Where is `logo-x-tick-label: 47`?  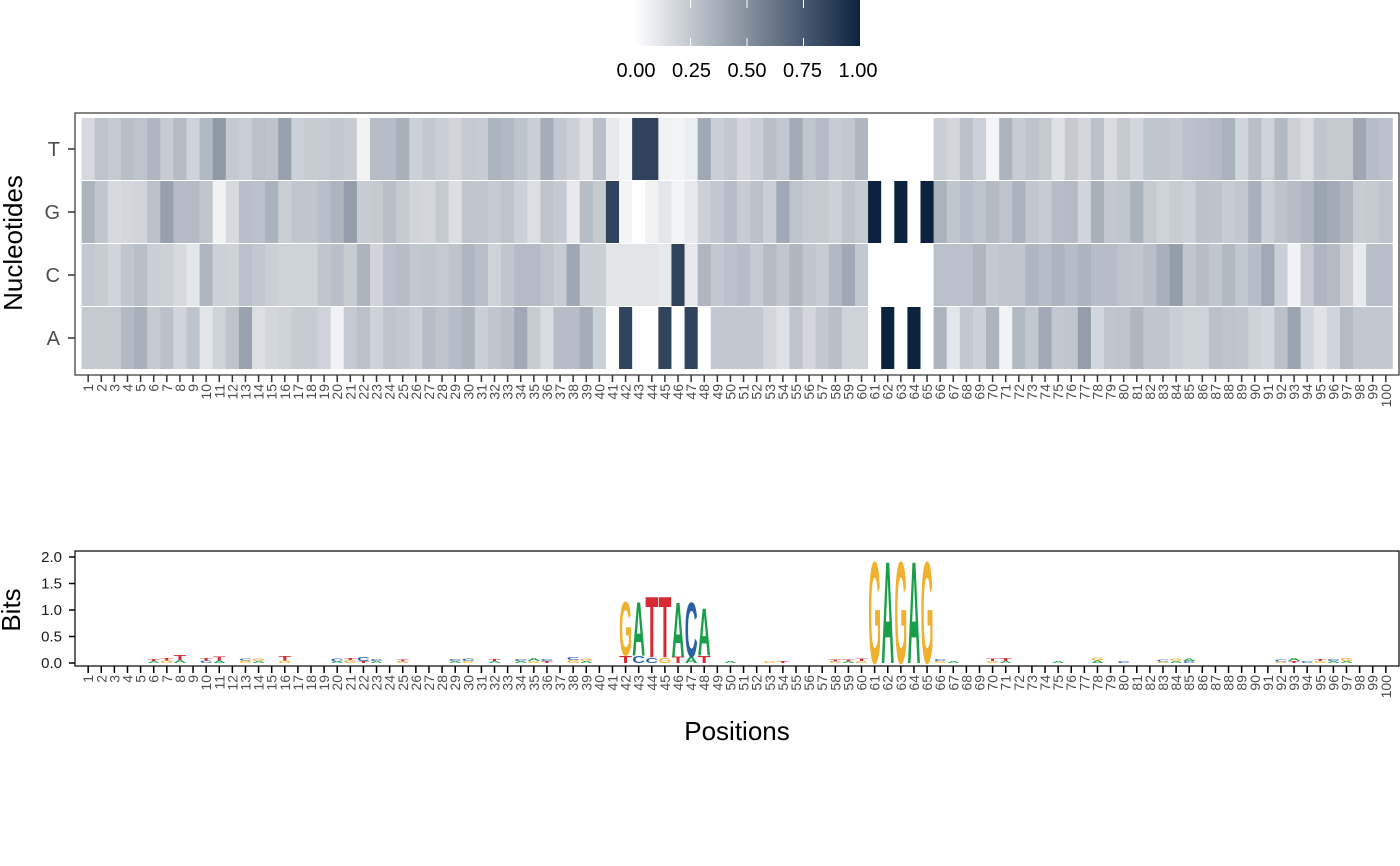 logo-x-tick-label: 47 is located at coordinates (691, 683).